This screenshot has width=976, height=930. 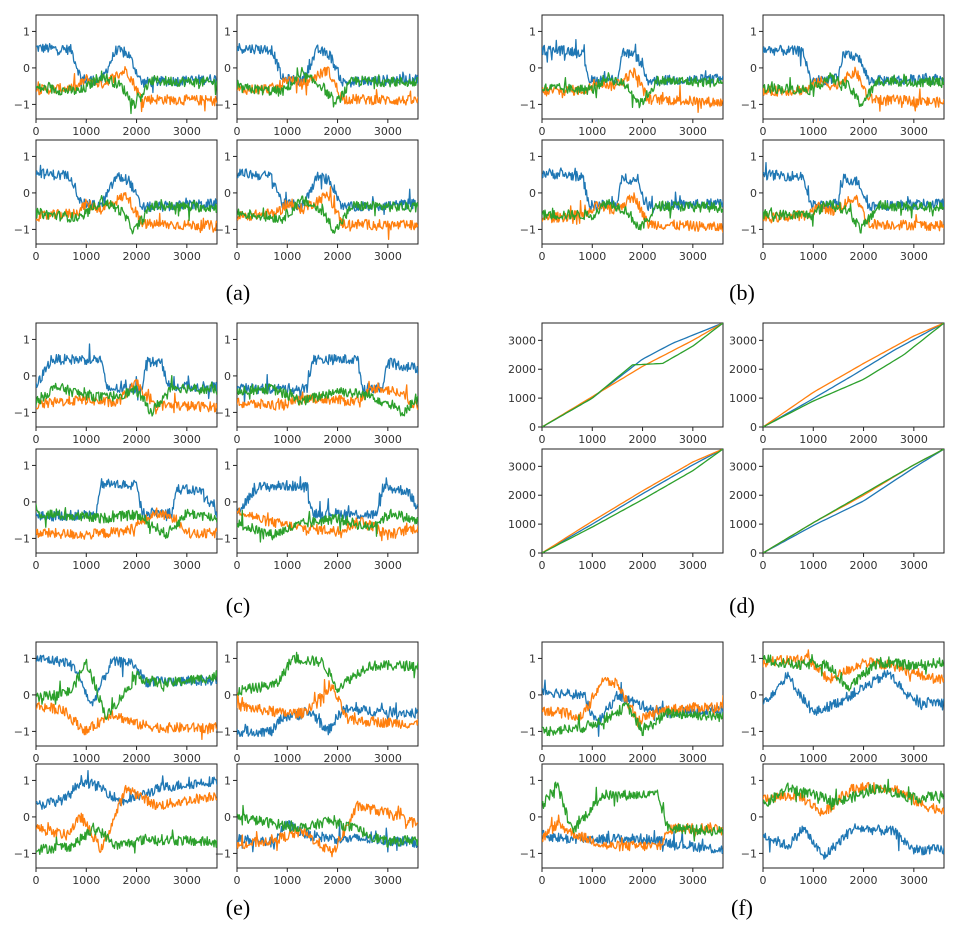 I want to click on panel-label: (b), so click(x=742, y=292).